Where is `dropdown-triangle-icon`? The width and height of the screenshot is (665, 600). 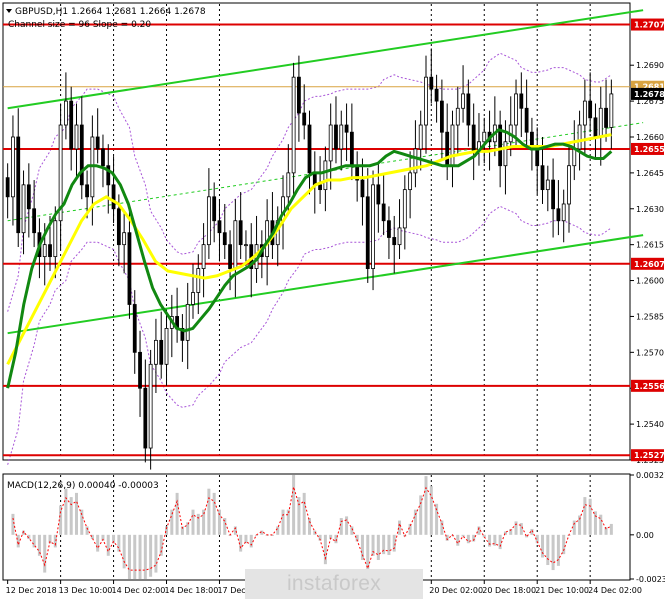
dropdown-triangle-icon is located at coordinates (9, 11).